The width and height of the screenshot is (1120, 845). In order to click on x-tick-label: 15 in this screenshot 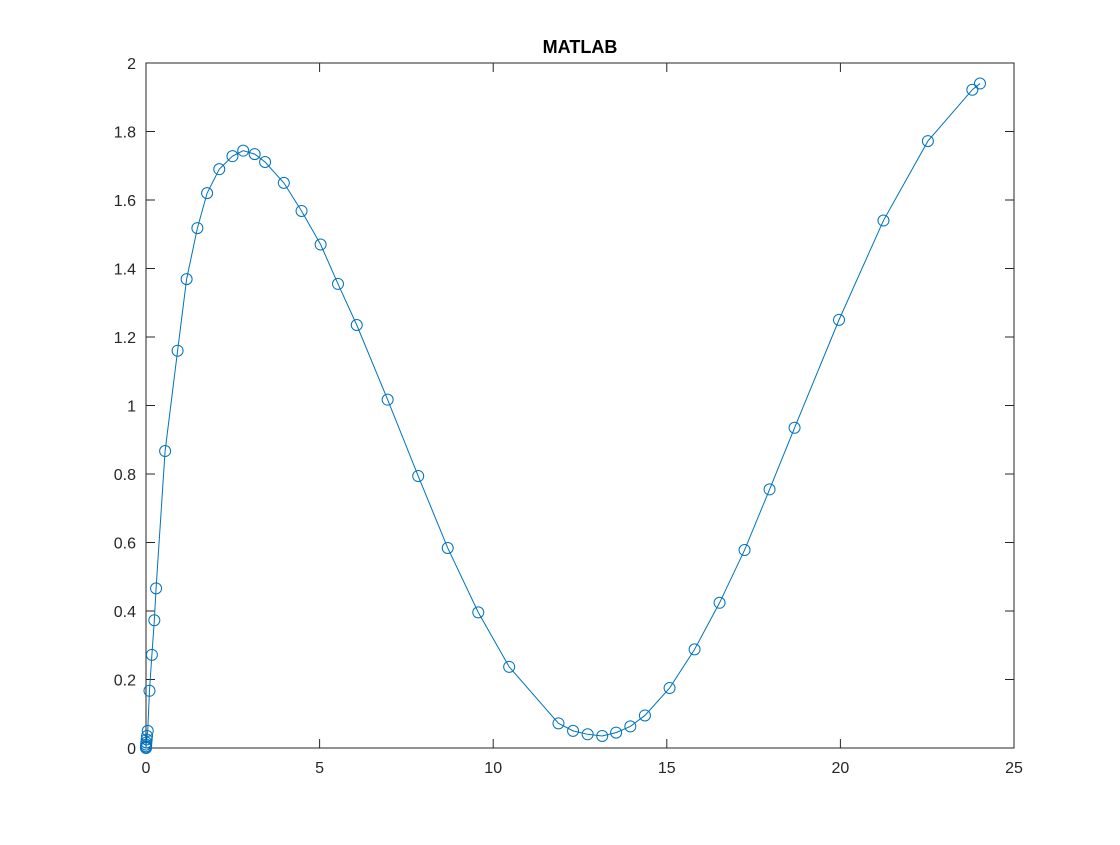, I will do `click(667, 768)`.